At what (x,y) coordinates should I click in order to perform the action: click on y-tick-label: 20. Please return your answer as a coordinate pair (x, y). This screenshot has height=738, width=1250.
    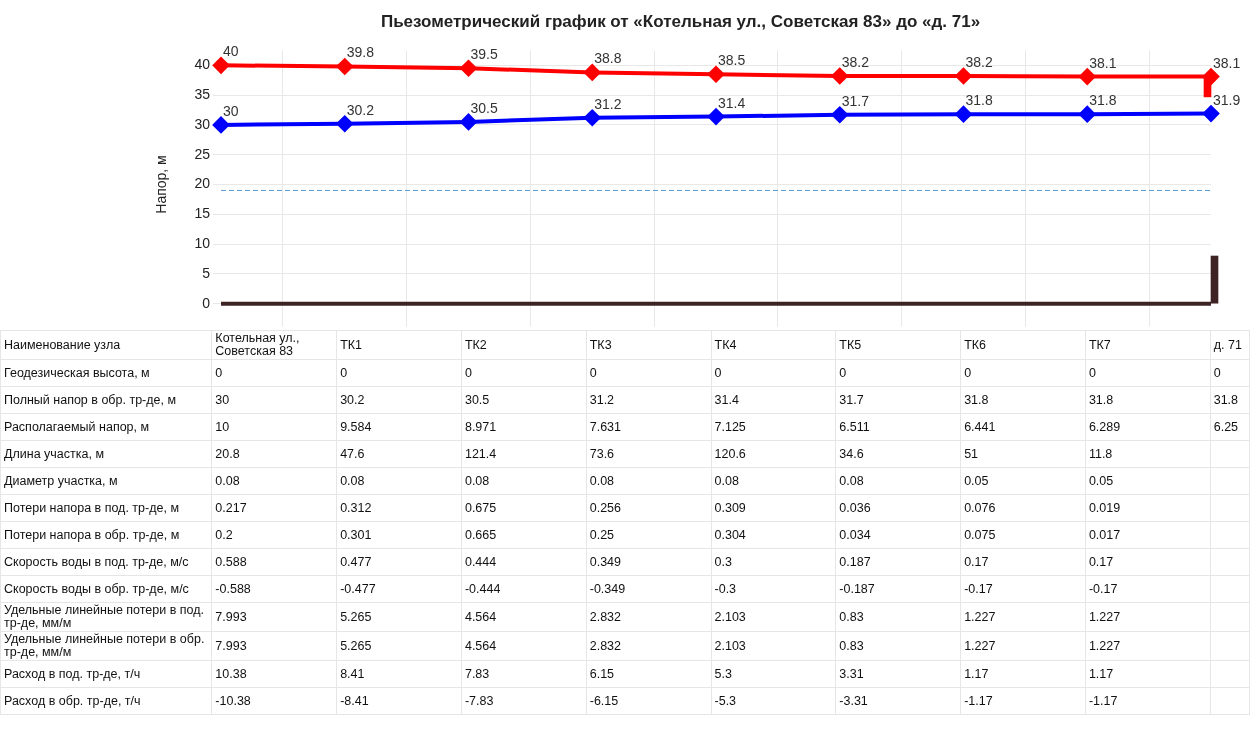
    Looking at the image, I should click on (202, 183).